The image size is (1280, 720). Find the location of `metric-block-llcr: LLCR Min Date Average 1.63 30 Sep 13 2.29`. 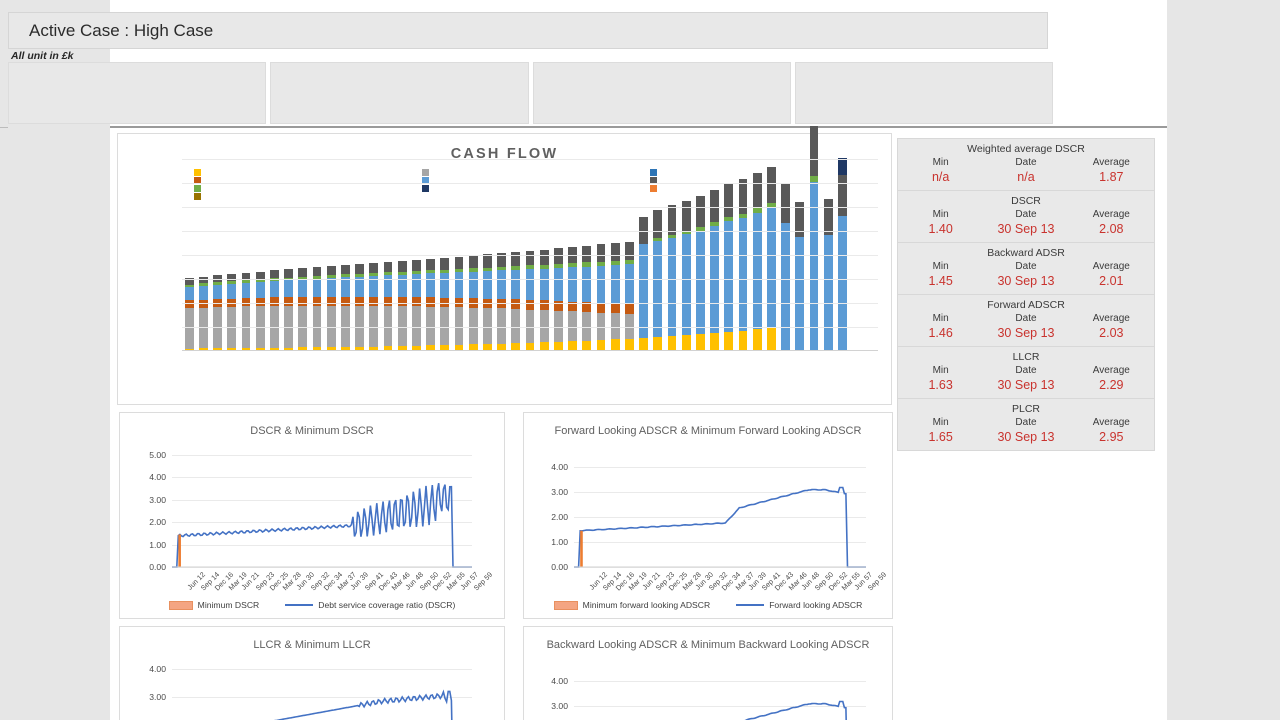

metric-block-llcr: LLCR Min Date Average 1.63 30 Sep 13 2.29 is located at coordinates (1026, 372).